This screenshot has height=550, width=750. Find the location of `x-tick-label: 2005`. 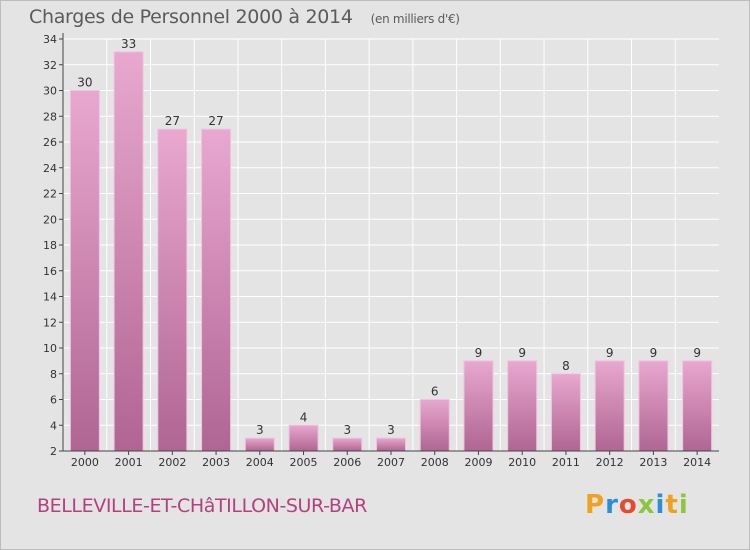

x-tick-label: 2005 is located at coordinates (304, 462).